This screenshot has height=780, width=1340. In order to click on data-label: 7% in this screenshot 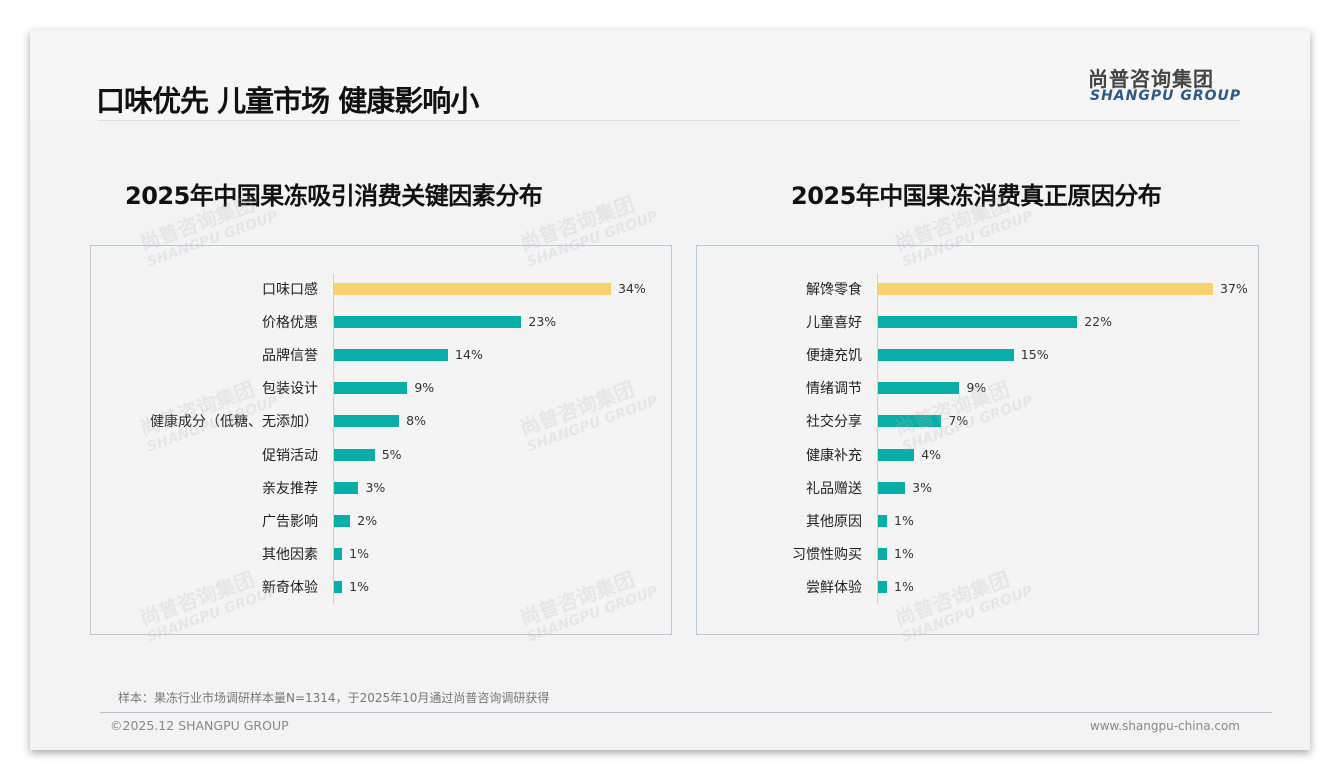, I will do `click(958, 421)`.